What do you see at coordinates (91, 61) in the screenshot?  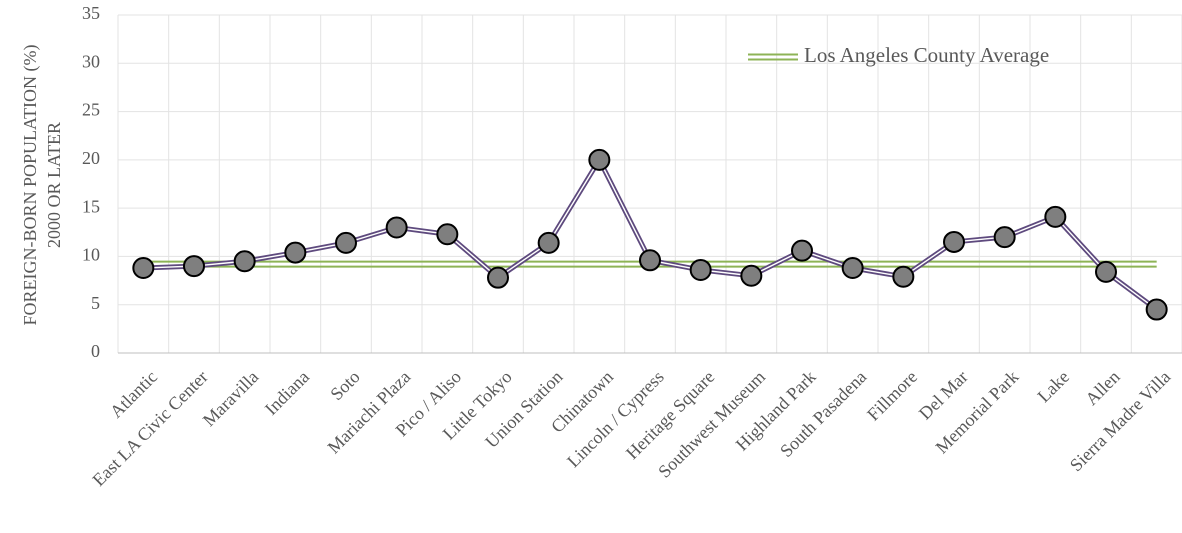 I see `y-tick-label: 30` at bounding box center [91, 61].